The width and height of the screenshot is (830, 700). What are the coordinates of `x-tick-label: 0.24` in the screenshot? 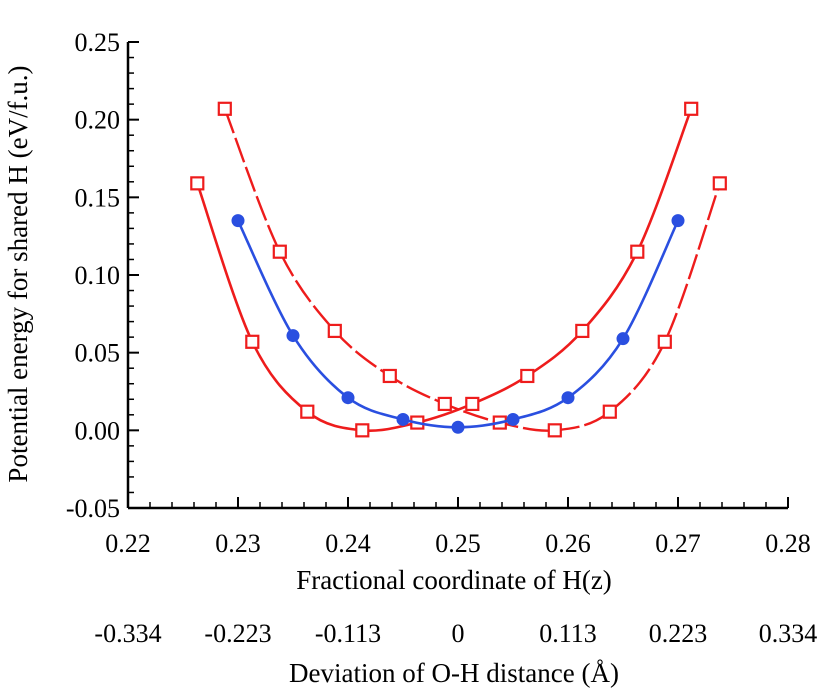 It's located at (348, 543).